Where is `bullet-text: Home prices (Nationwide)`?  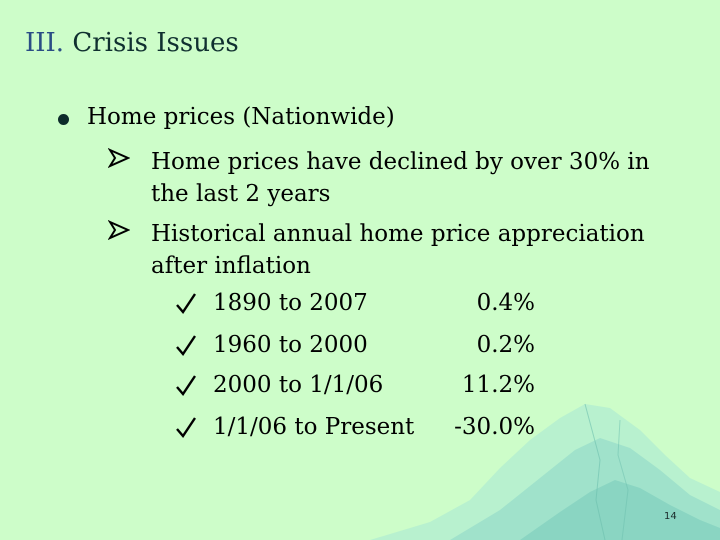
bullet-text: Home prices (Nationwide) is located at coordinates (241, 117).